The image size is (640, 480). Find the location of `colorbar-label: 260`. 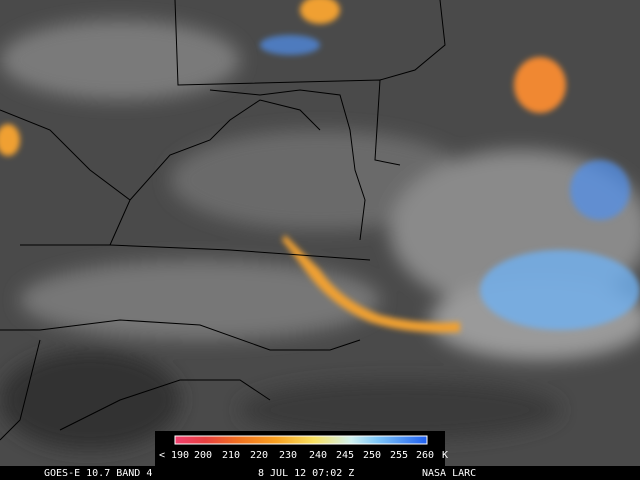

colorbar-label: 260 is located at coordinates (425, 455).